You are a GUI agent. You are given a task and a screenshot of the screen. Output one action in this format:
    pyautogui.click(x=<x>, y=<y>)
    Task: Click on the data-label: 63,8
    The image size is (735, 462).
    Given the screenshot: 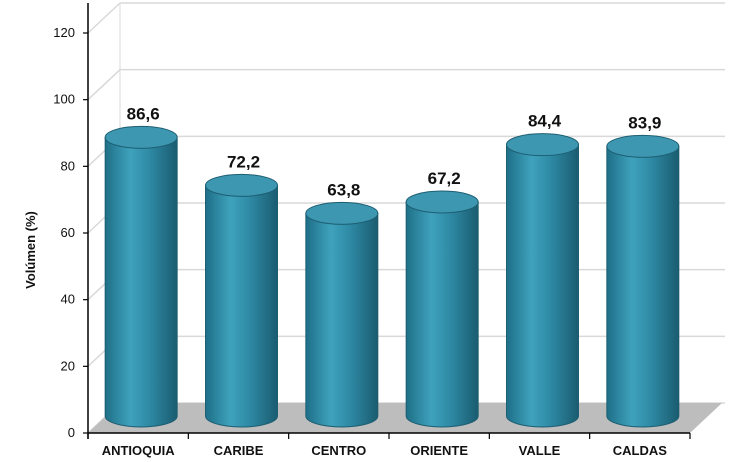 What is the action you would take?
    pyautogui.click(x=343, y=189)
    